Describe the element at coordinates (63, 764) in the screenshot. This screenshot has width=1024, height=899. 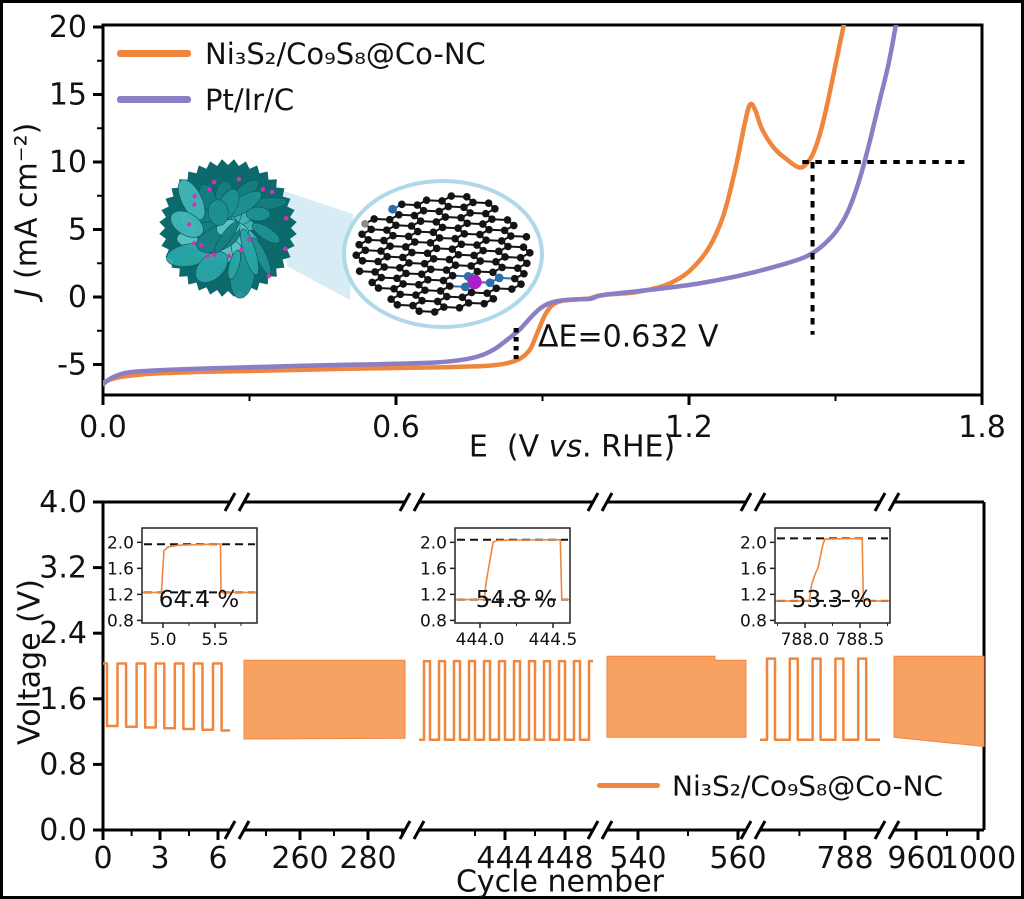
I see `bottom-y-tick-label: 0.8` at that location.